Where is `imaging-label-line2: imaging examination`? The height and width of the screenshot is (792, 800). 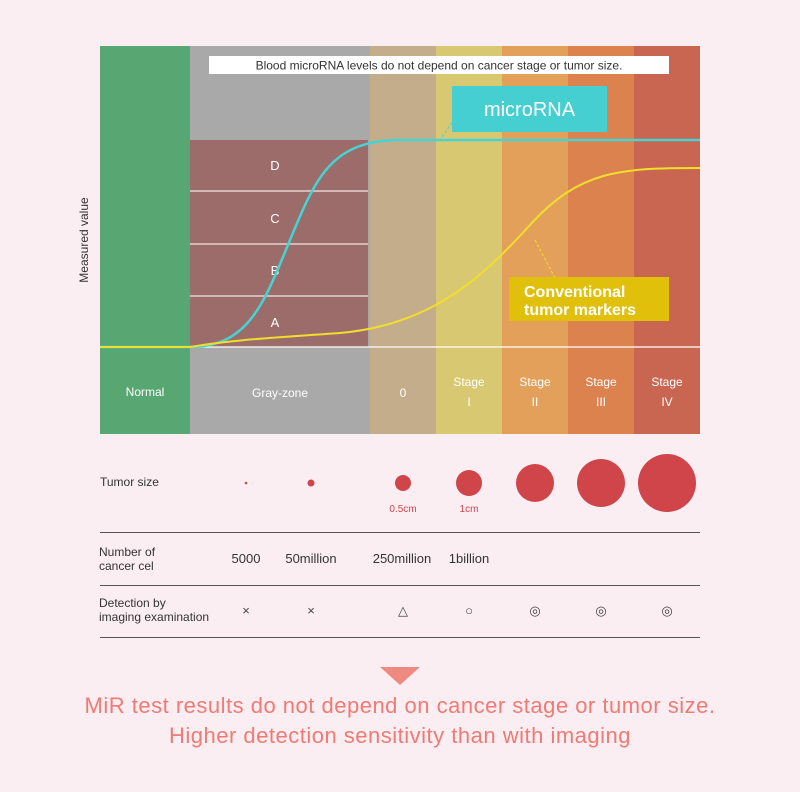
imaging-label-line2: imaging examination is located at coordinates (154, 617).